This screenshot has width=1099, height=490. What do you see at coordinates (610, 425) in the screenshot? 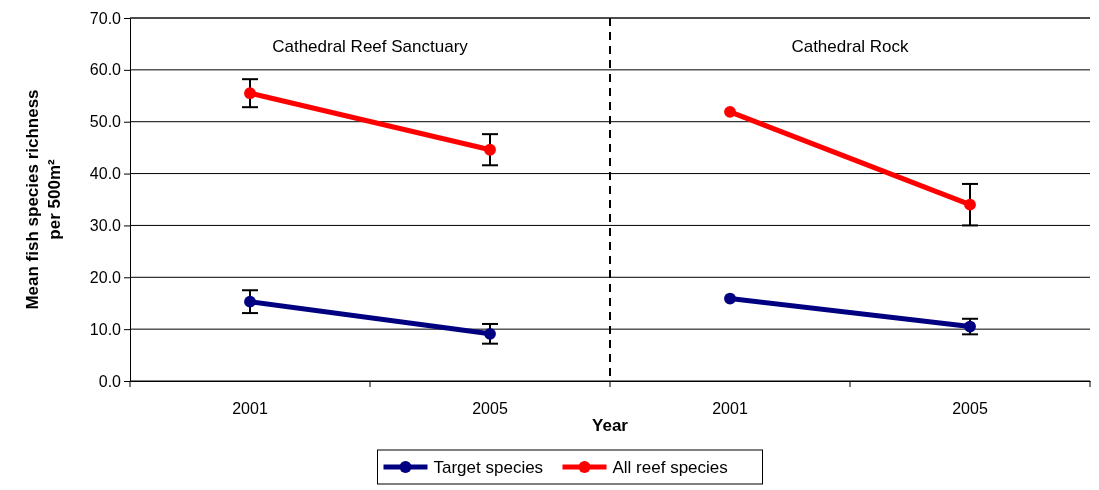
I see `x-axis-title: Year` at bounding box center [610, 425].